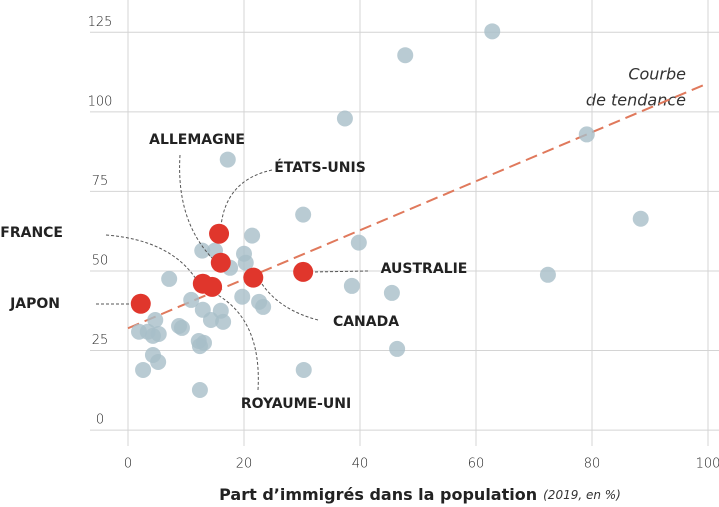  What do you see at coordinates (366, 322) in the screenshot?
I see `point-label: CANADA` at bounding box center [366, 322].